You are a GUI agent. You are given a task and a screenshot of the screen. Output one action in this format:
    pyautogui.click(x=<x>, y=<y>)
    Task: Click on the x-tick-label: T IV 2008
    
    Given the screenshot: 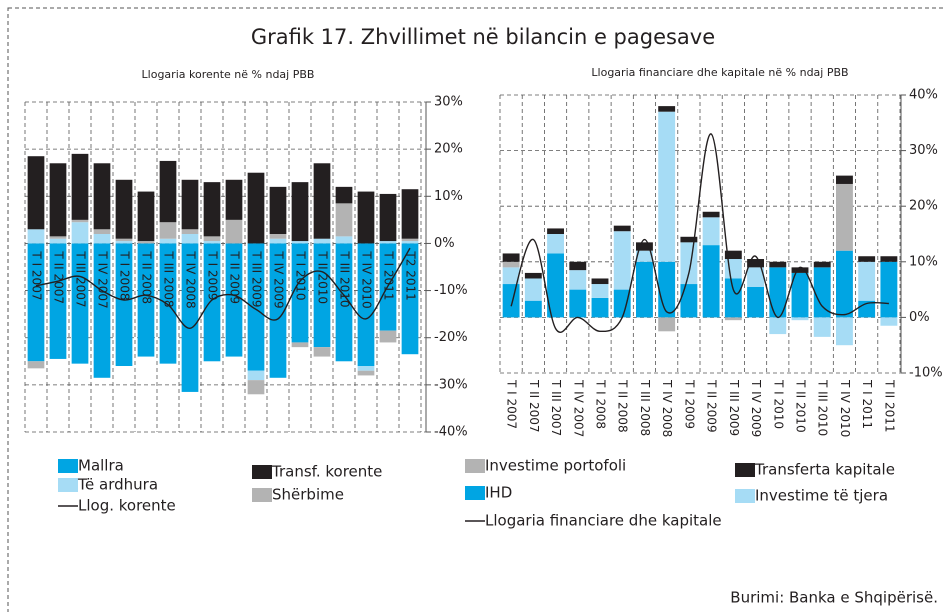 What is the action you would take?
    pyautogui.click(x=667, y=408)
    